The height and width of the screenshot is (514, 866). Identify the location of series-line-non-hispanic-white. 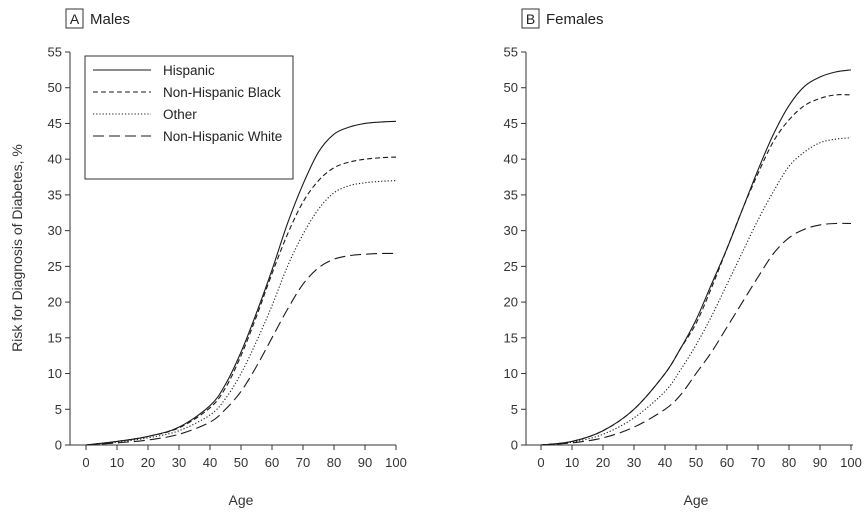
(241, 349).